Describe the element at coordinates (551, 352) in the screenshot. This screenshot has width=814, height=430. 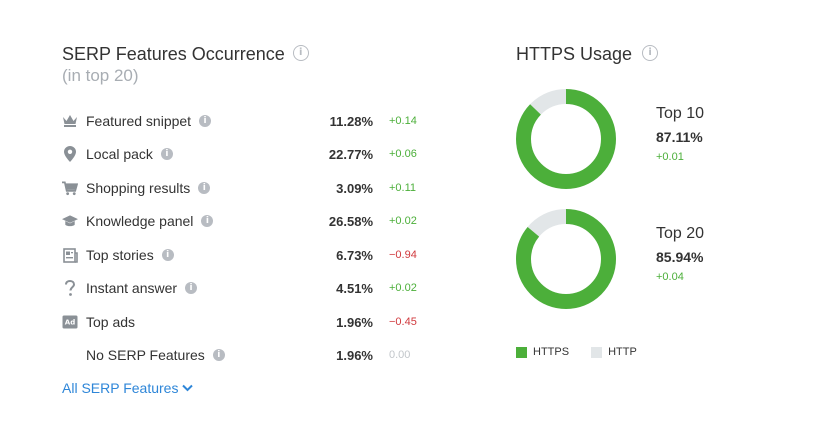
I see `legend-label: HTTPS` at that location.